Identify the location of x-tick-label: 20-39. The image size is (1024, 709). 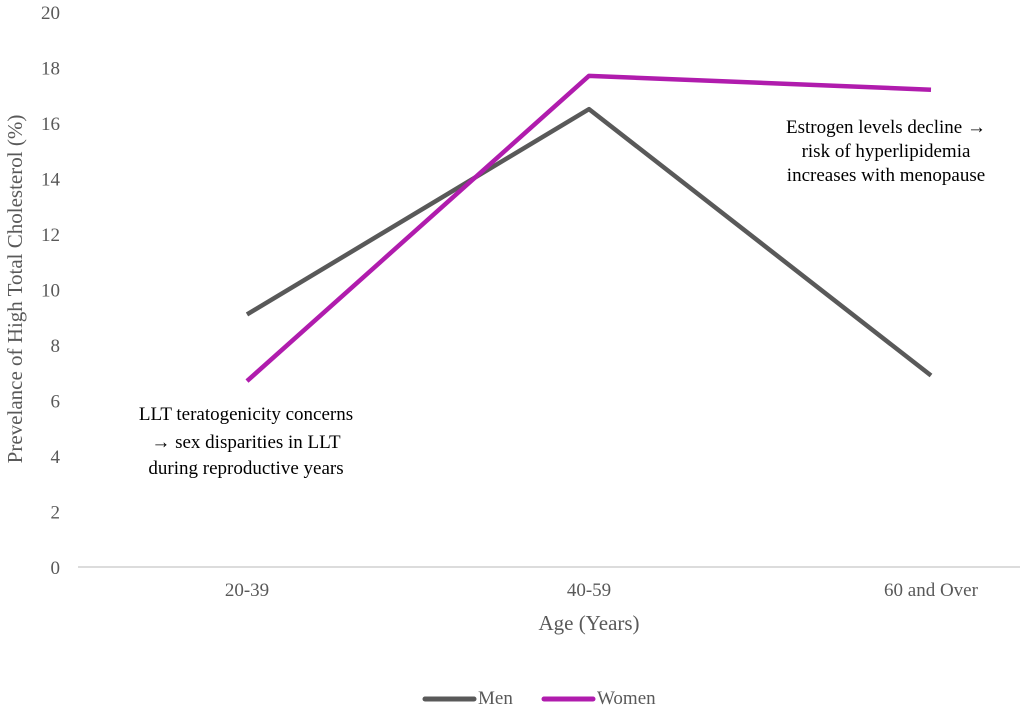
(247, 590).